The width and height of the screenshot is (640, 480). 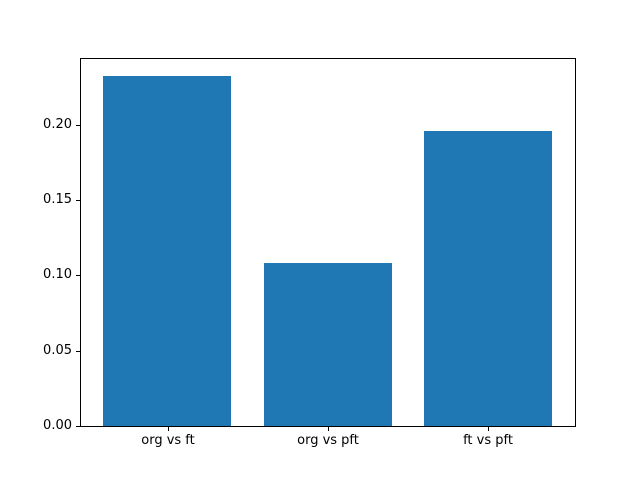 What do you see at coordinates (57, 350) in the screenshot?
I see `y-tick-label-0.05: 0.05` at bounding box center [57, 350].